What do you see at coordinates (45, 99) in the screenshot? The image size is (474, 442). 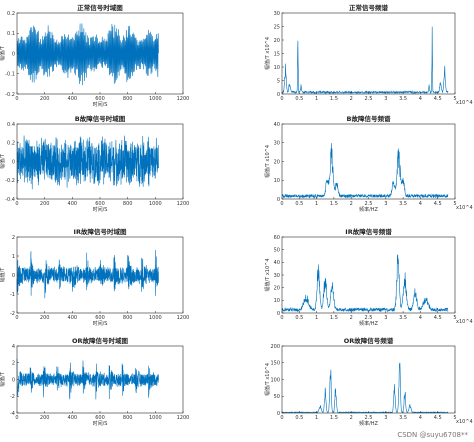 I see `x-tick-label: 200` at bounding box center [45, 99].